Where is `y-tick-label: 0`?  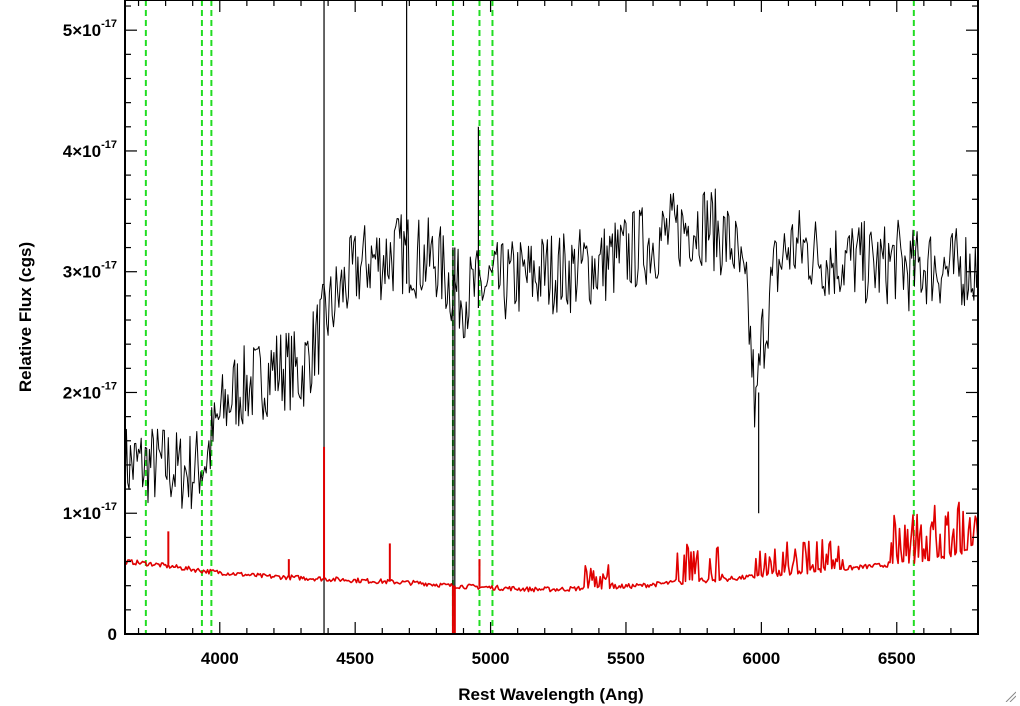
y-tick-label: 0 is located at coordinates (112, 634).